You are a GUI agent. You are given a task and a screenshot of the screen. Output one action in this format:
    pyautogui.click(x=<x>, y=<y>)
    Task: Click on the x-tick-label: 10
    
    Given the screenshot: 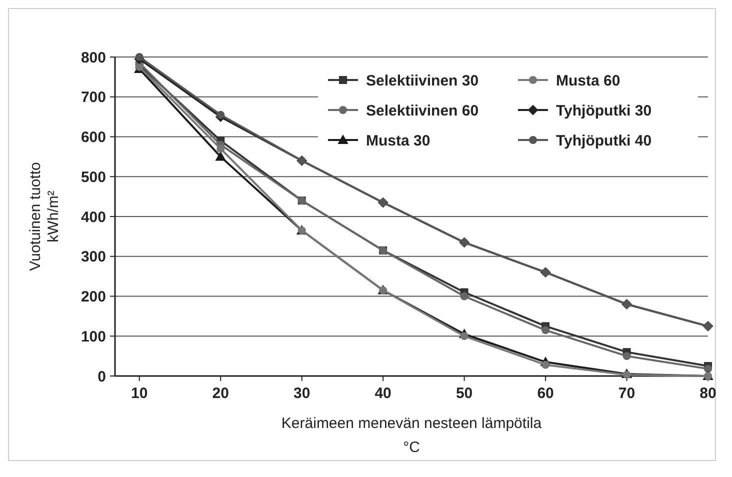 What is the action you would take?
    pyautogui.click(x=139, y=393)
    